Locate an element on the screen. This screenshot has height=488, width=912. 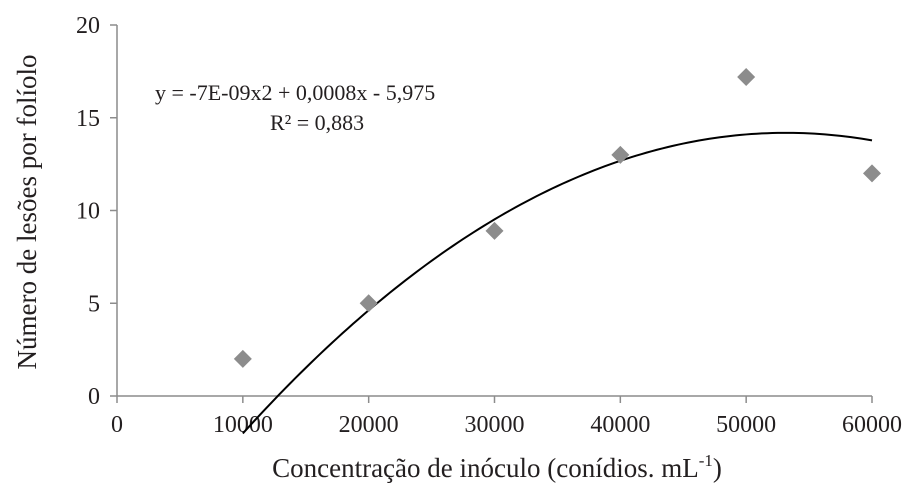
x-tick-label: 10000 is located at coordinates (243, 425).